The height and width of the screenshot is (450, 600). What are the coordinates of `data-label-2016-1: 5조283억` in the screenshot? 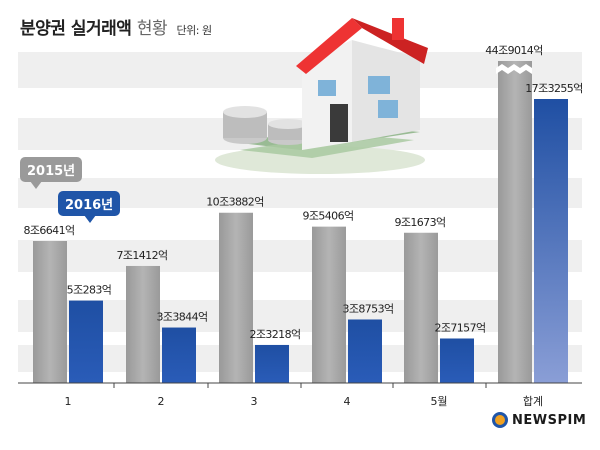 It's located at (89, 290).